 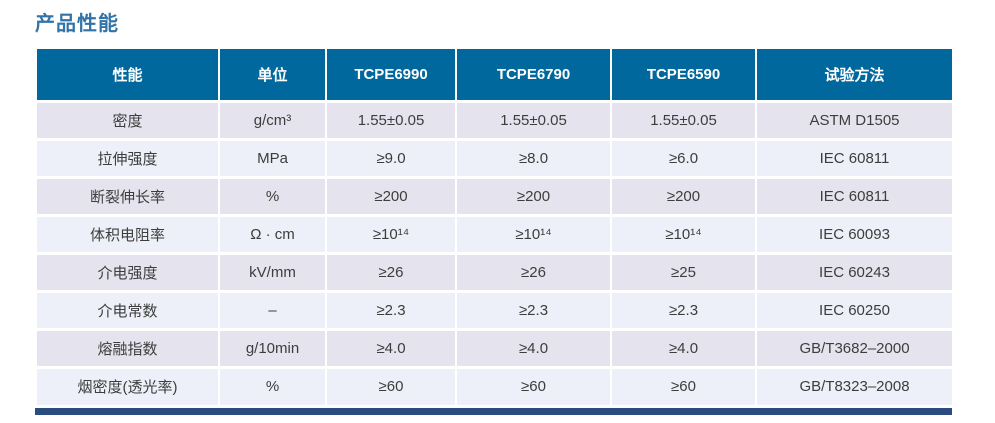 What do you see at coordinates (391, 195) in the screenshot?
I see `tcpe6990-value-cell: ≥200` at bounding box center [391, 195].